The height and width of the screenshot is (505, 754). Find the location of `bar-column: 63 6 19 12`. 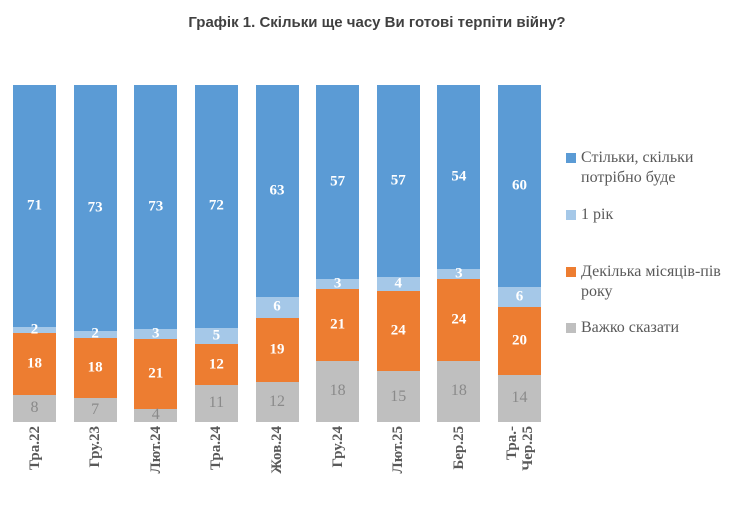

bar-column: 63 6 19 12 is located at coordinates (277, 253).